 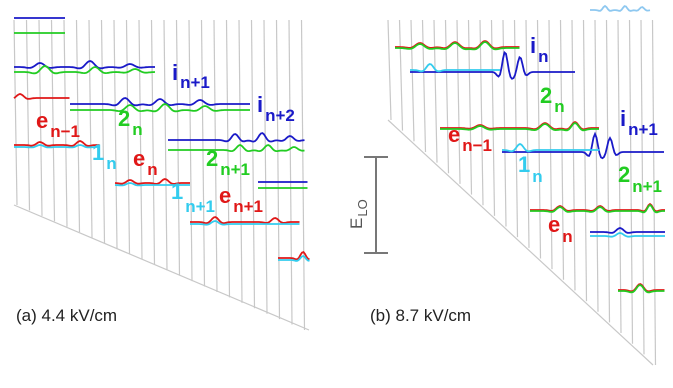 What do you see at coordinates (640, 179) in the screenshot?
I see `label-two-n1-b: 2 n+1` at bounding box center [640, 179].